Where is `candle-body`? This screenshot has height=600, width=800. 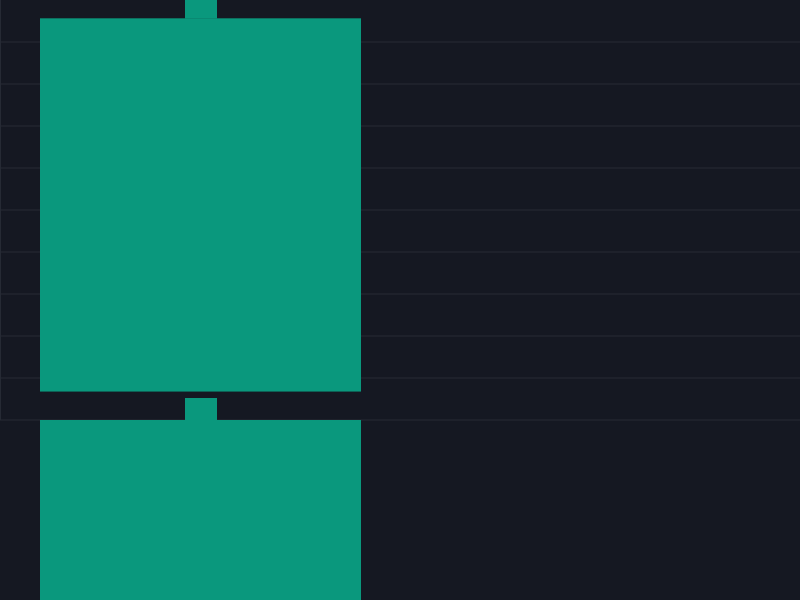
candle-body is located at coordinates (200, 510).